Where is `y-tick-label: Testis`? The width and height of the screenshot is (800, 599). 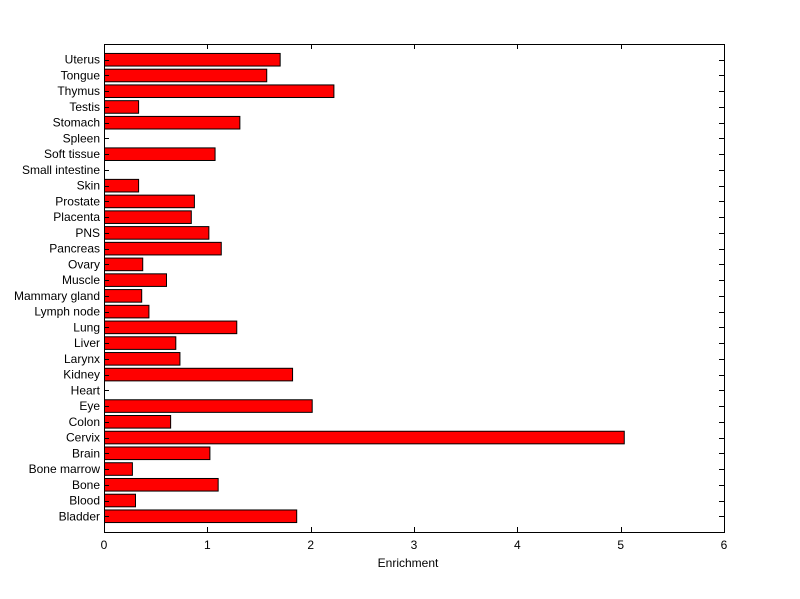
y-tick-label: Testis is located at coordinates (84, 107).